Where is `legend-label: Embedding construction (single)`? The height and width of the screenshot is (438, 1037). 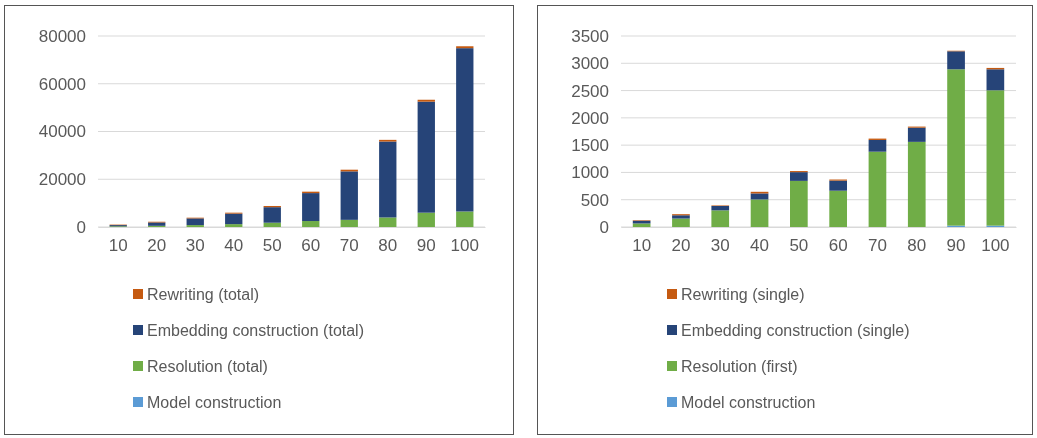
legend-label: Embedding construction (single) is located at coordinates (795, 330).